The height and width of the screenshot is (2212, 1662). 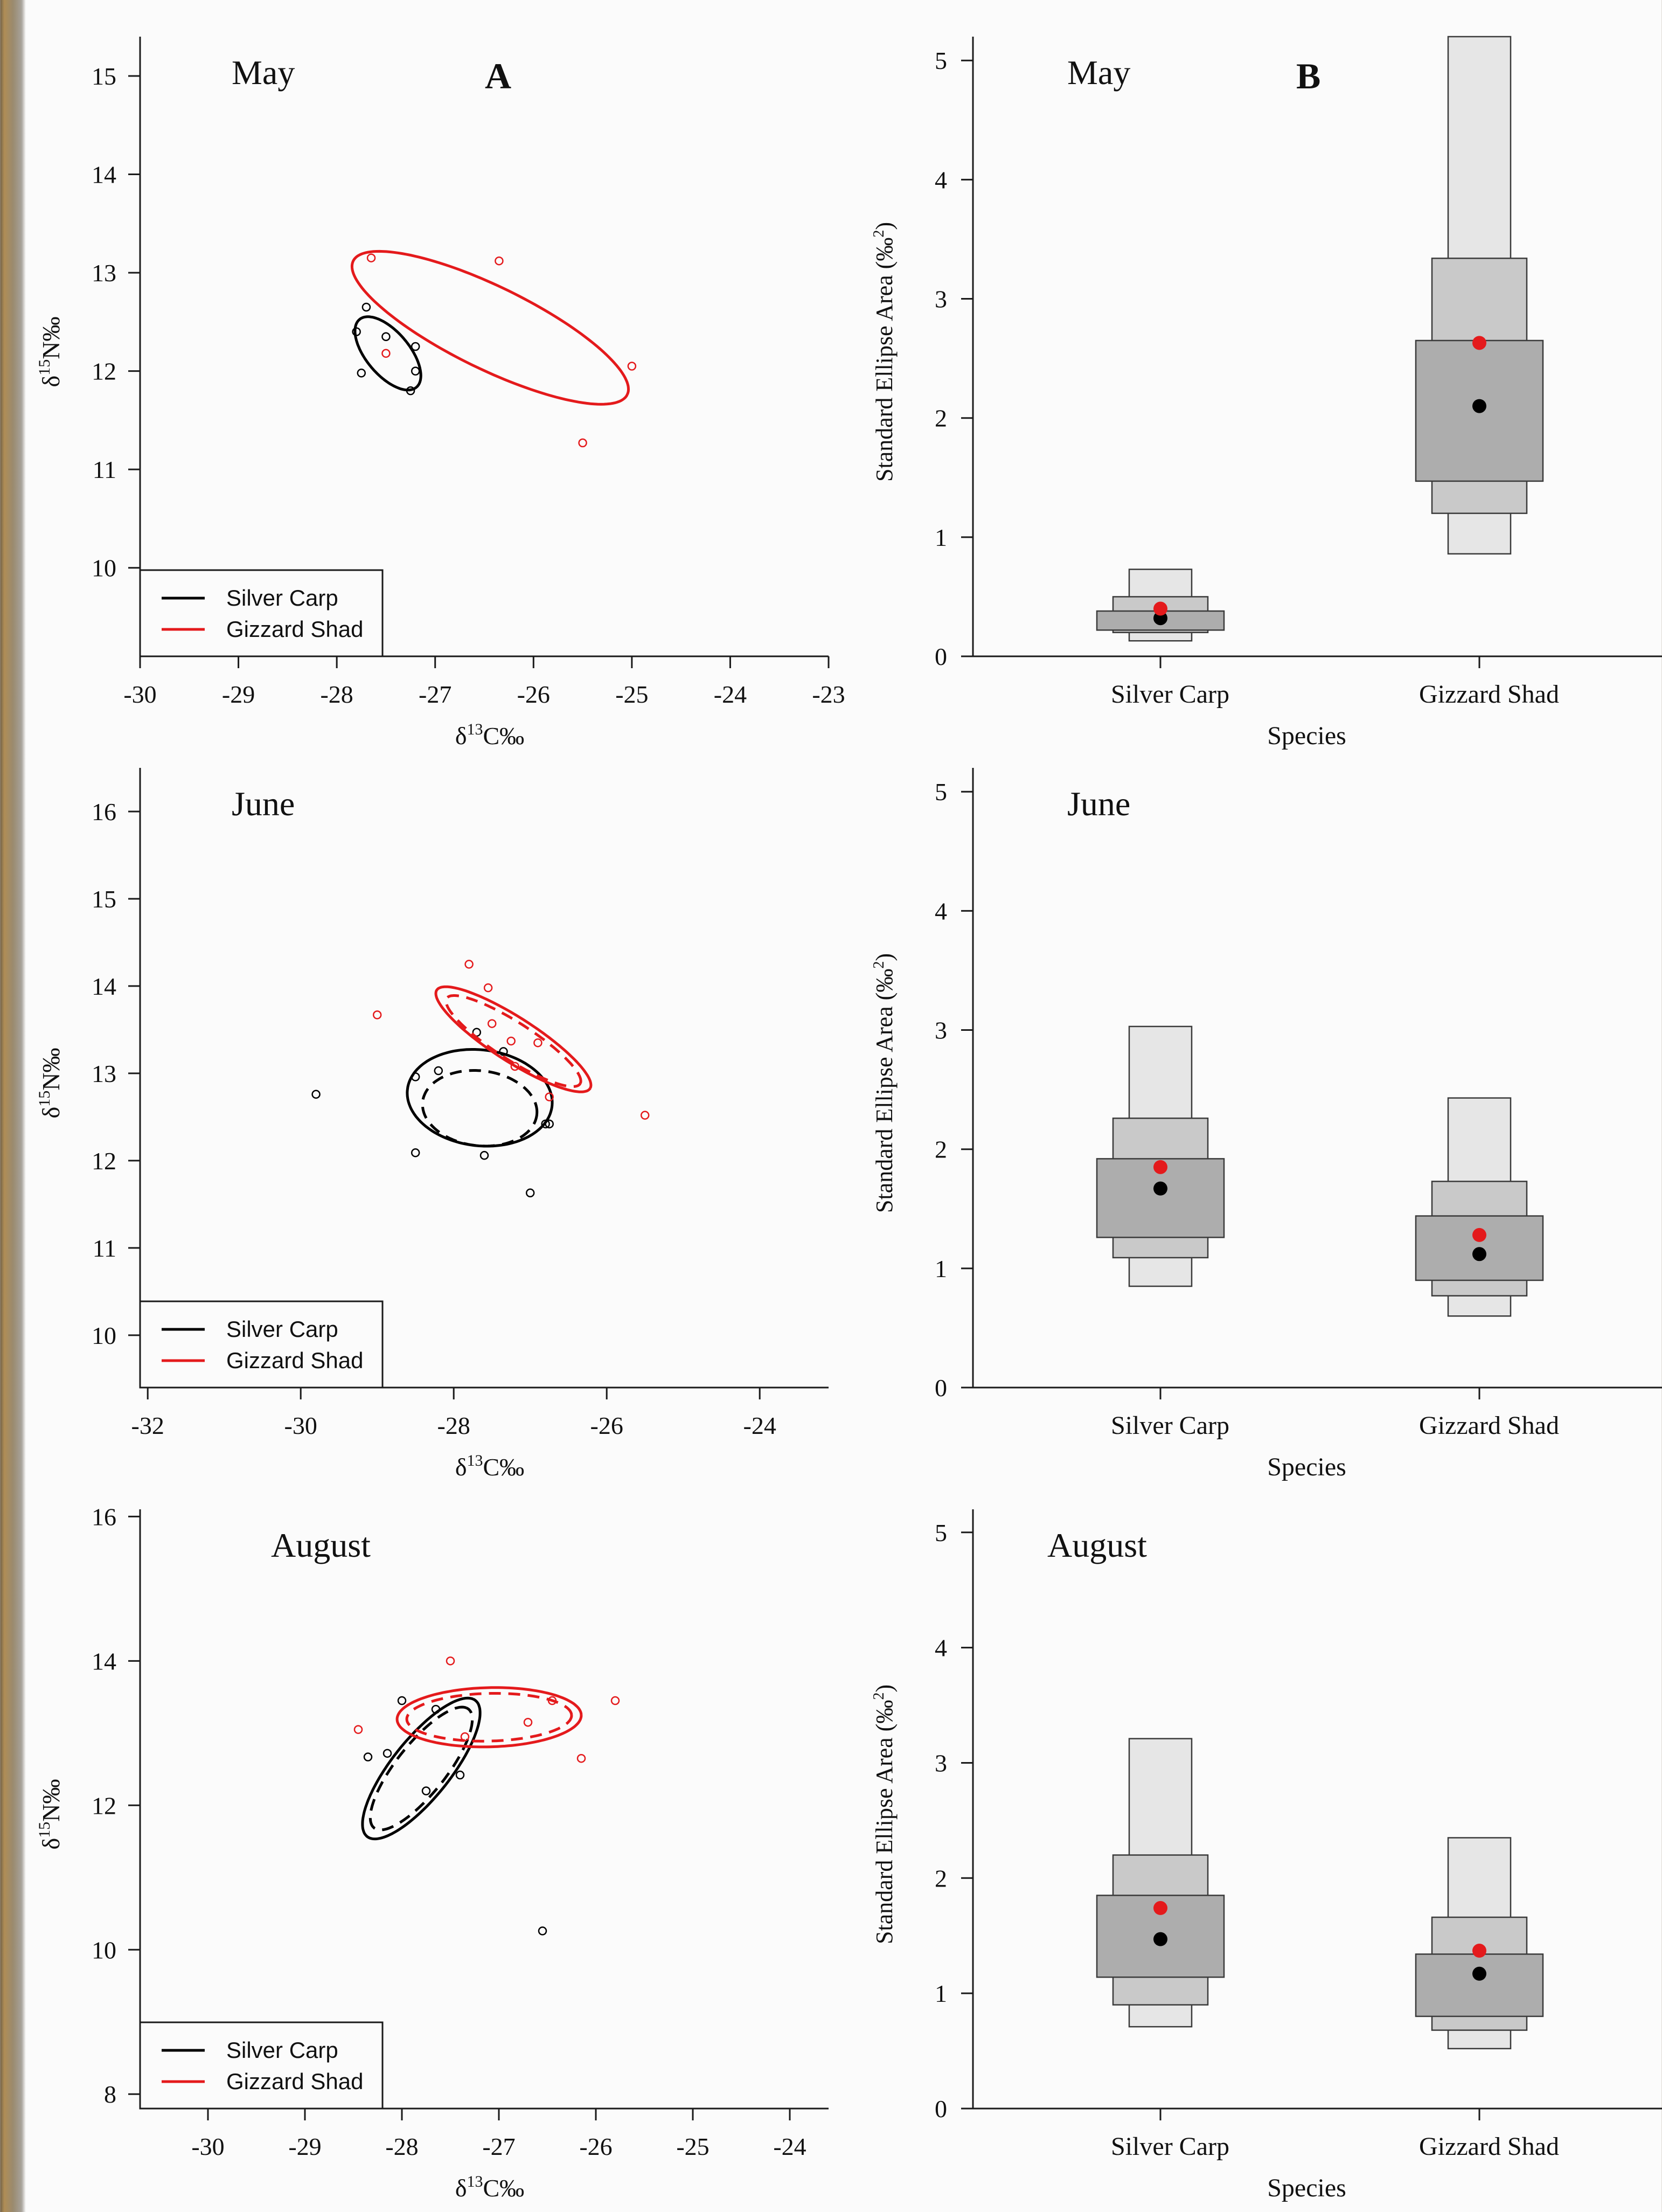 I want to click on y-axis-label: δ15N‰, so click(x=51, y=352).